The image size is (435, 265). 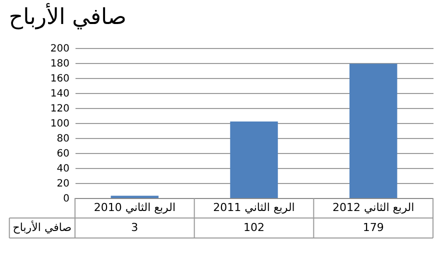 What do you see at coordinates (60, 64) in the screenshot?
I see `y-tick-label: 180` at bounding box center [60, 64].